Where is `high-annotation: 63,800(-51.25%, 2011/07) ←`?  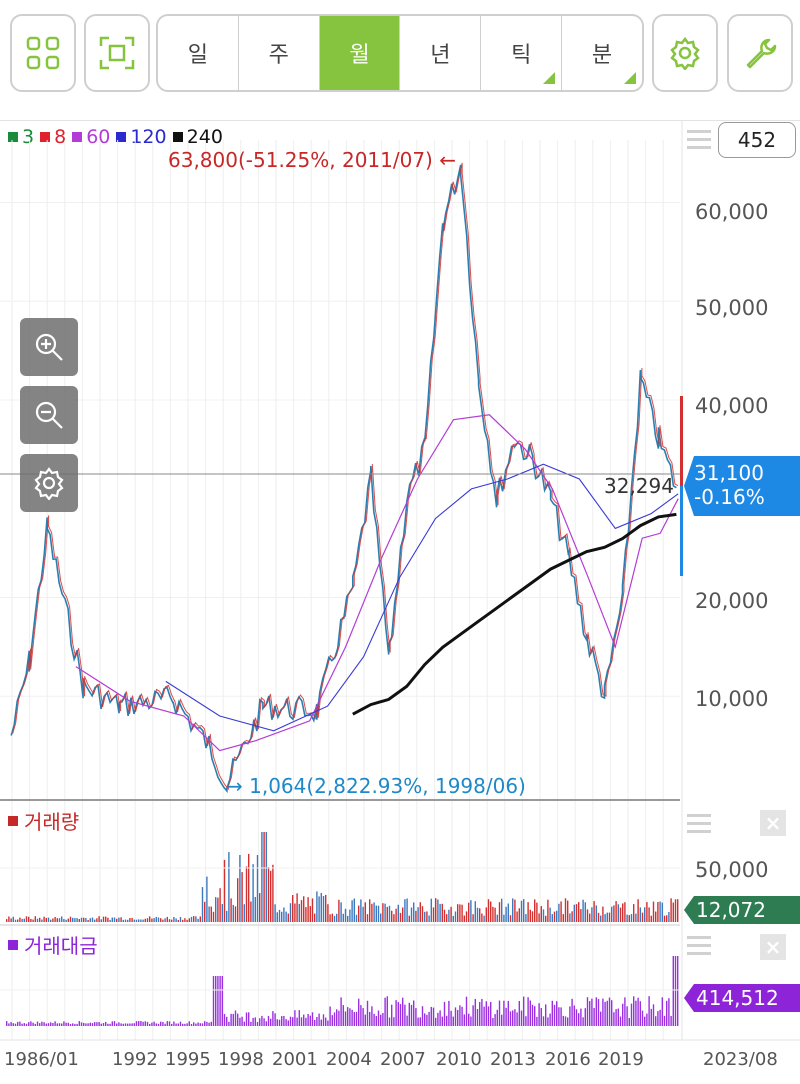
high-annotation: 63,800(-51.25%, 2011/07) ← is located at coordinates (312, 160).